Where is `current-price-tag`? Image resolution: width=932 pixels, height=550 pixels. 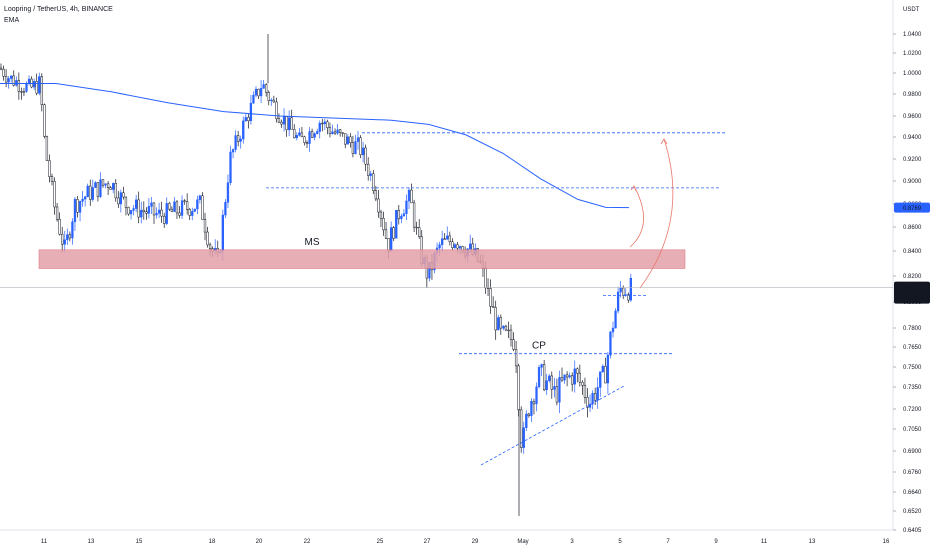
current-price-tag is located at coordinates (912, 292).